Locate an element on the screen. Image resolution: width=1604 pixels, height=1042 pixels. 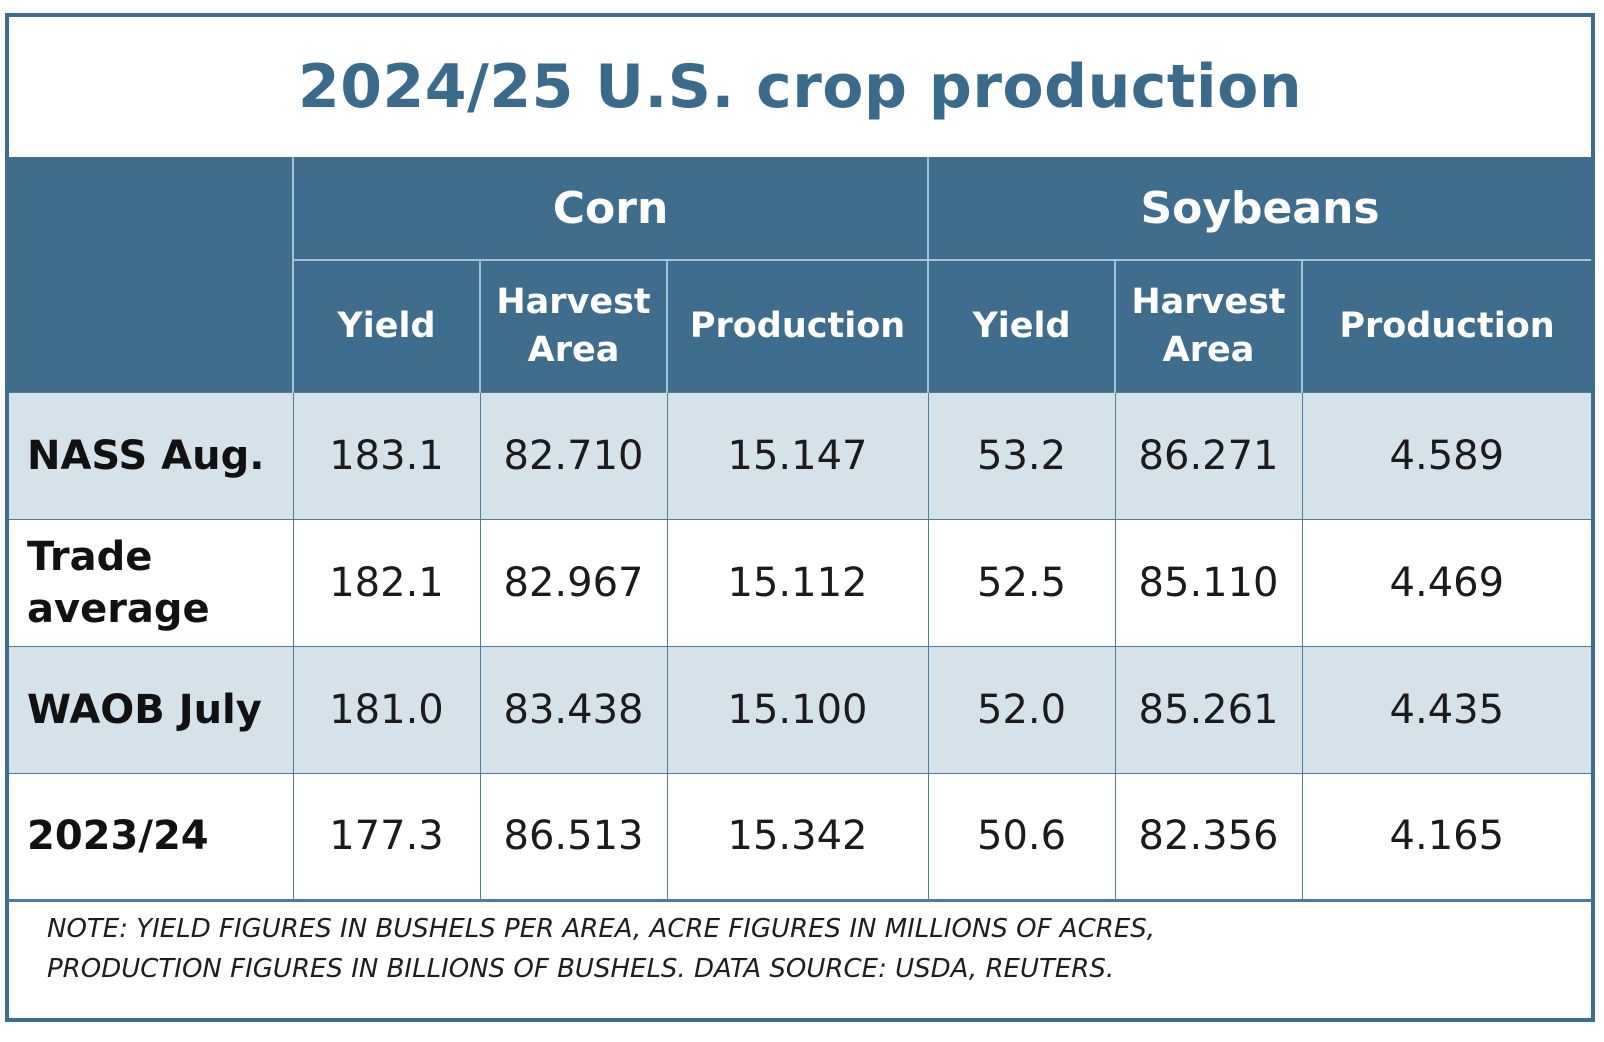
table-cell: 4.435 is located at coordinates (1446, 709).